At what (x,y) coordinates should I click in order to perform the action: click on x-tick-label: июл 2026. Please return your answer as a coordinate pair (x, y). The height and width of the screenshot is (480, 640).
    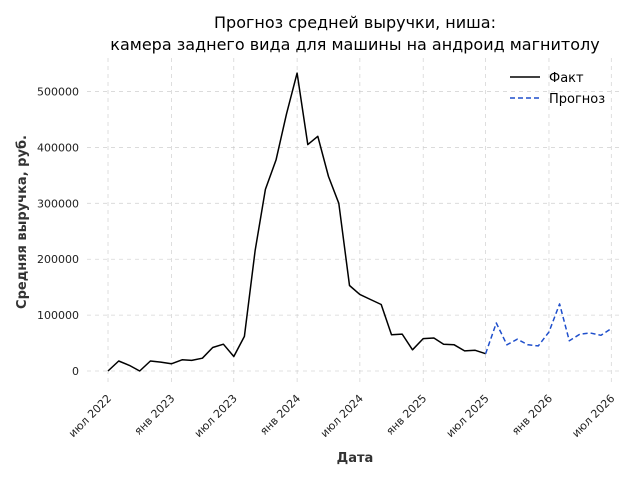
    Looking at the image, I should click on (593, 416).